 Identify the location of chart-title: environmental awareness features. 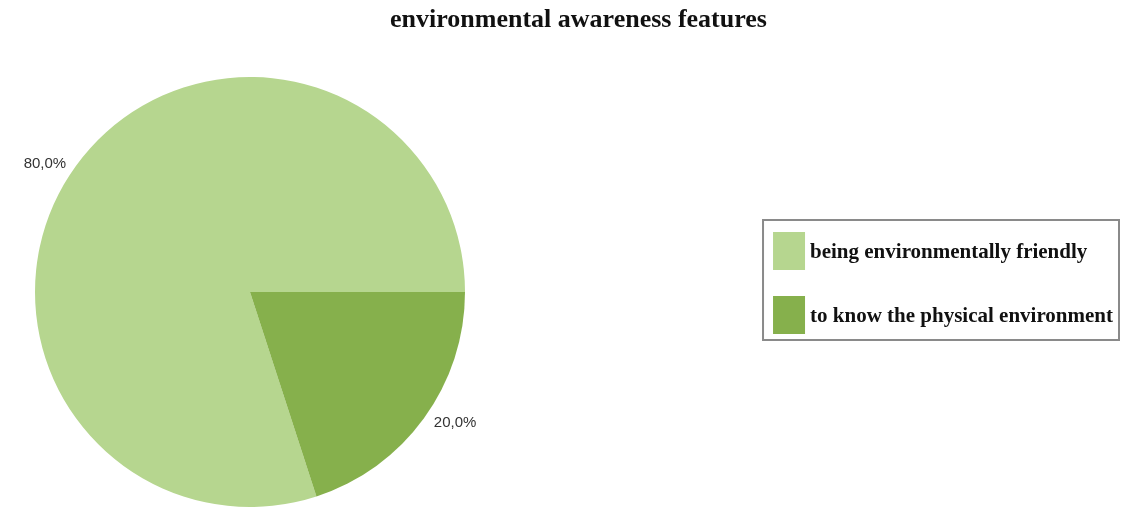
(578, 18).